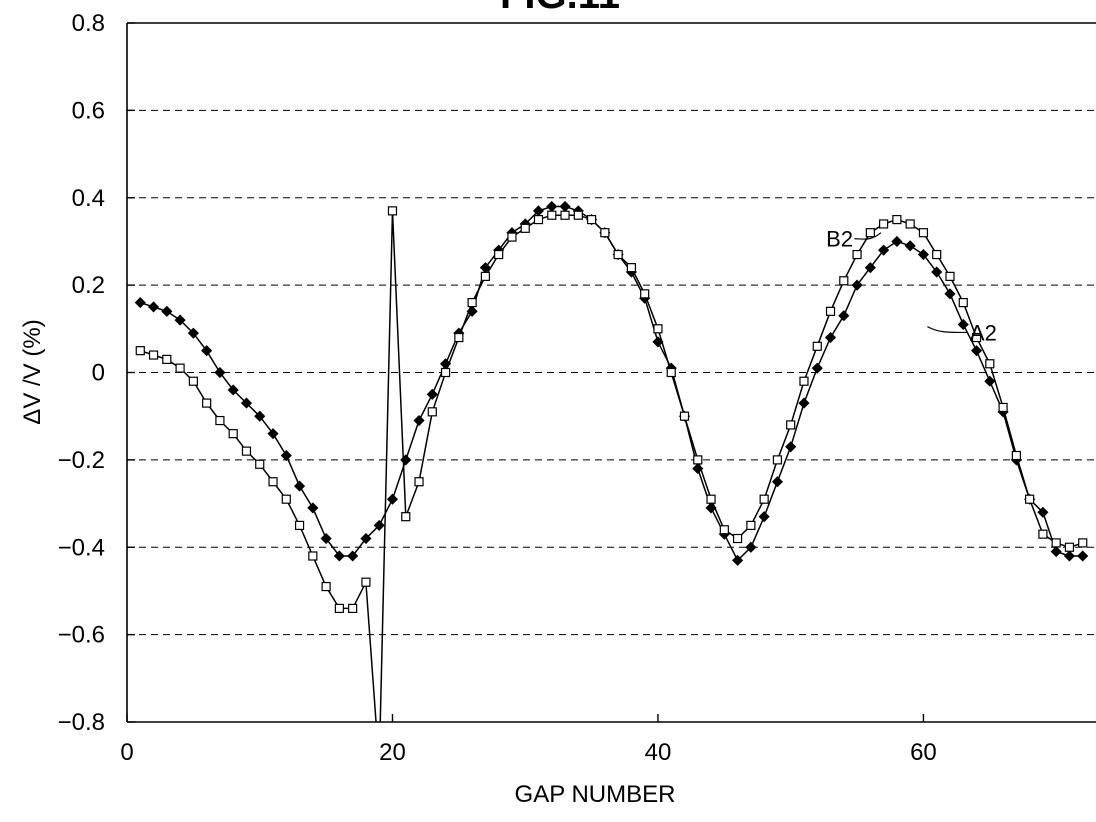 Image resolution: width=1096 pixels, height=822 pixels. What do you see at coordinates (947, 330) in the screenshot?
I see `a2-leader-line` at bounding box center [947, 330].